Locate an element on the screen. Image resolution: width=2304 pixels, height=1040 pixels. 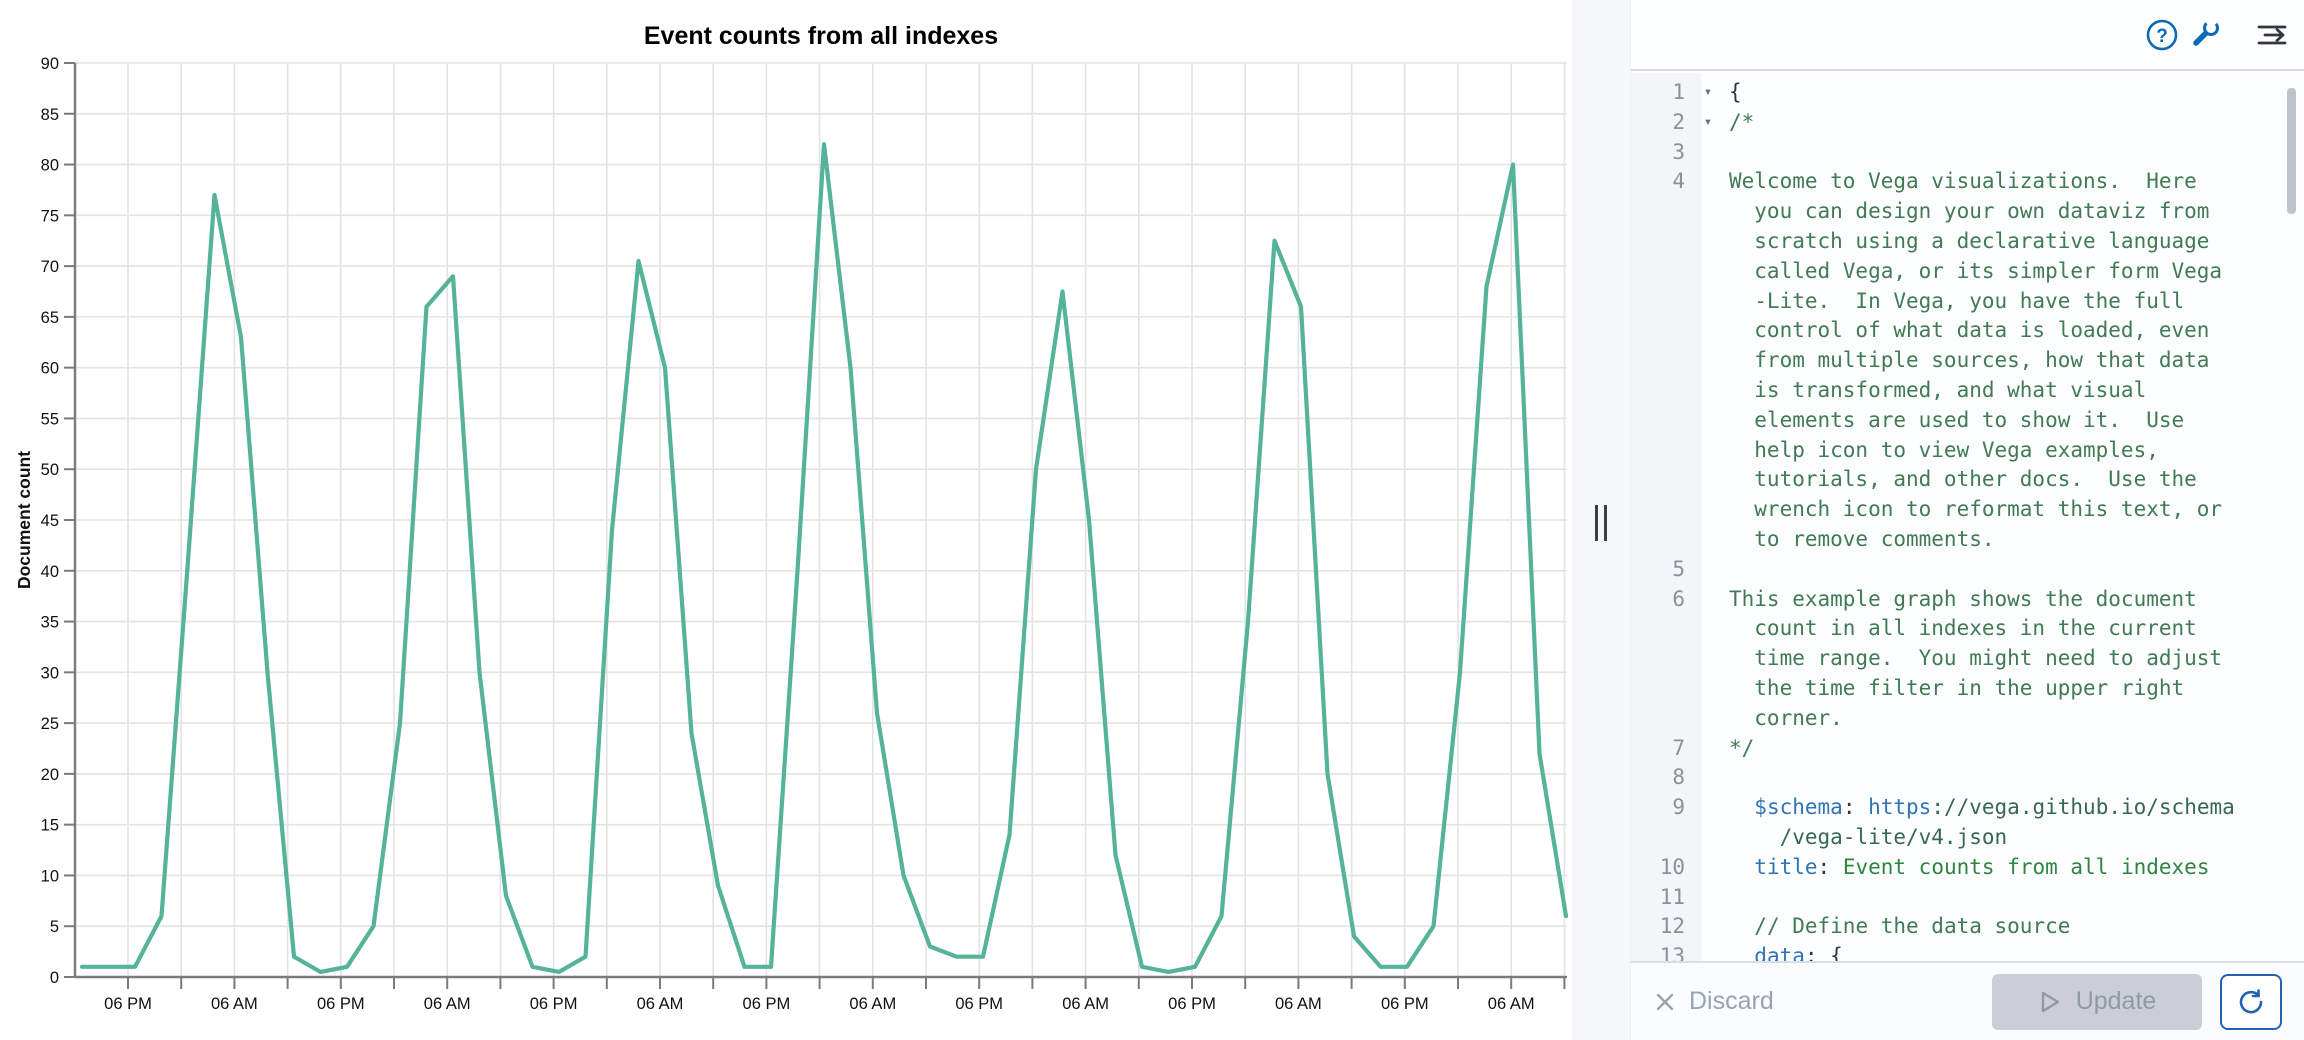
code-row: 6 This example graph shows the document is located at coordinates (1967, 600).